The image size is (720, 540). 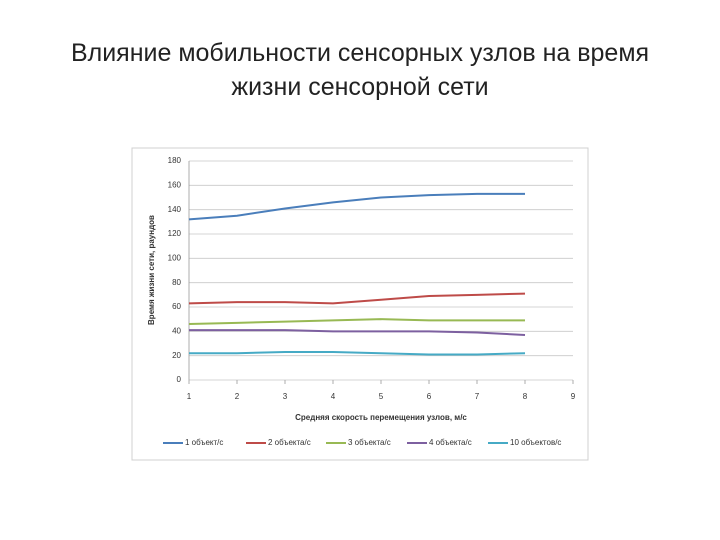 I want to click on y-tick-label: 0, so click(x=179, y=379).